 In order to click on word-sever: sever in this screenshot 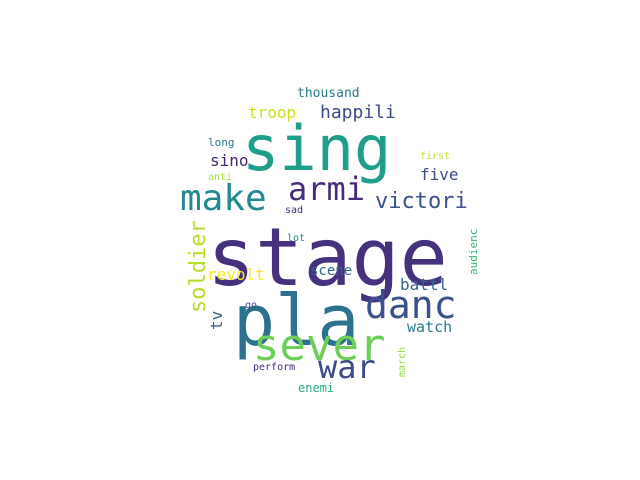, I will do `click(319, 345)`.